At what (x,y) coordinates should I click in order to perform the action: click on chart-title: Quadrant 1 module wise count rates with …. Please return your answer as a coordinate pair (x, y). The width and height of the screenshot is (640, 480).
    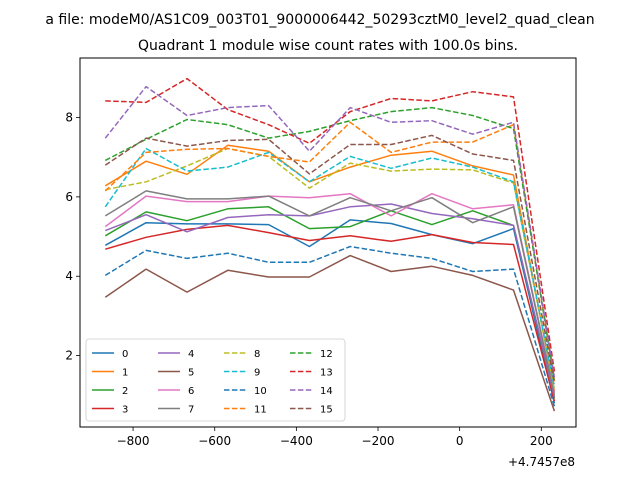
    Looking at the image, I should click on (328, 46).